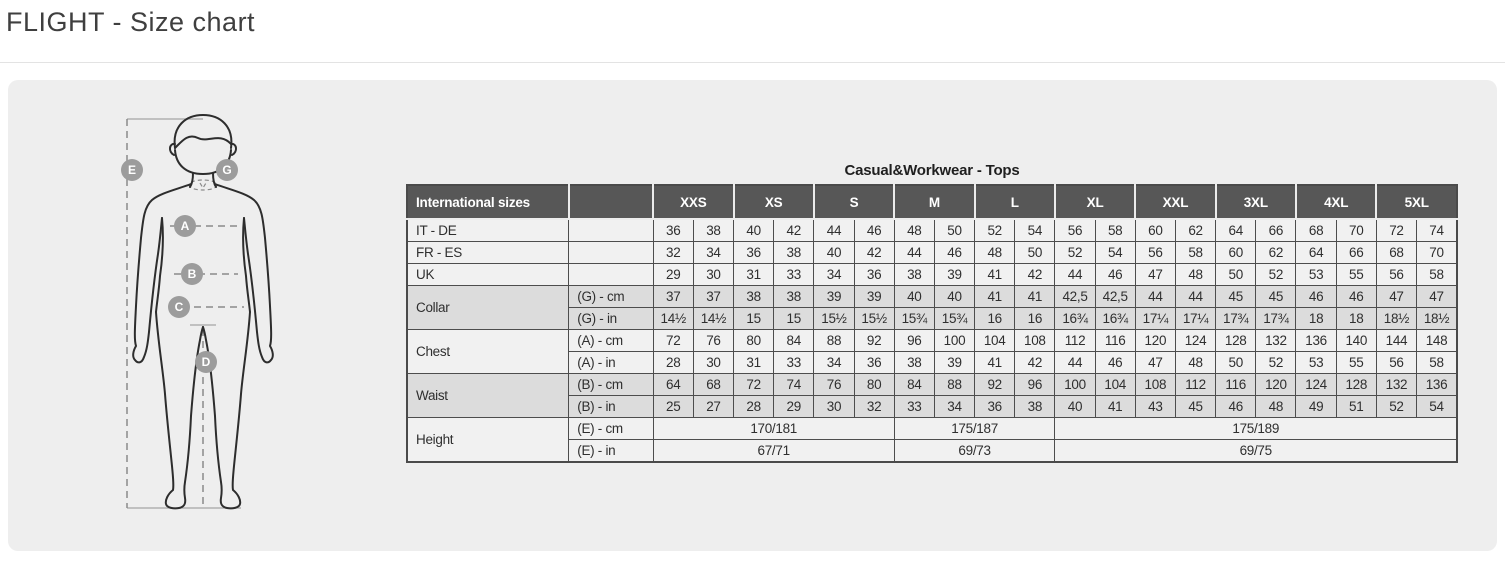  Describe the element at coordinates (914, 384) in the screenshot. I see `size-value-cell: 84` at that location.